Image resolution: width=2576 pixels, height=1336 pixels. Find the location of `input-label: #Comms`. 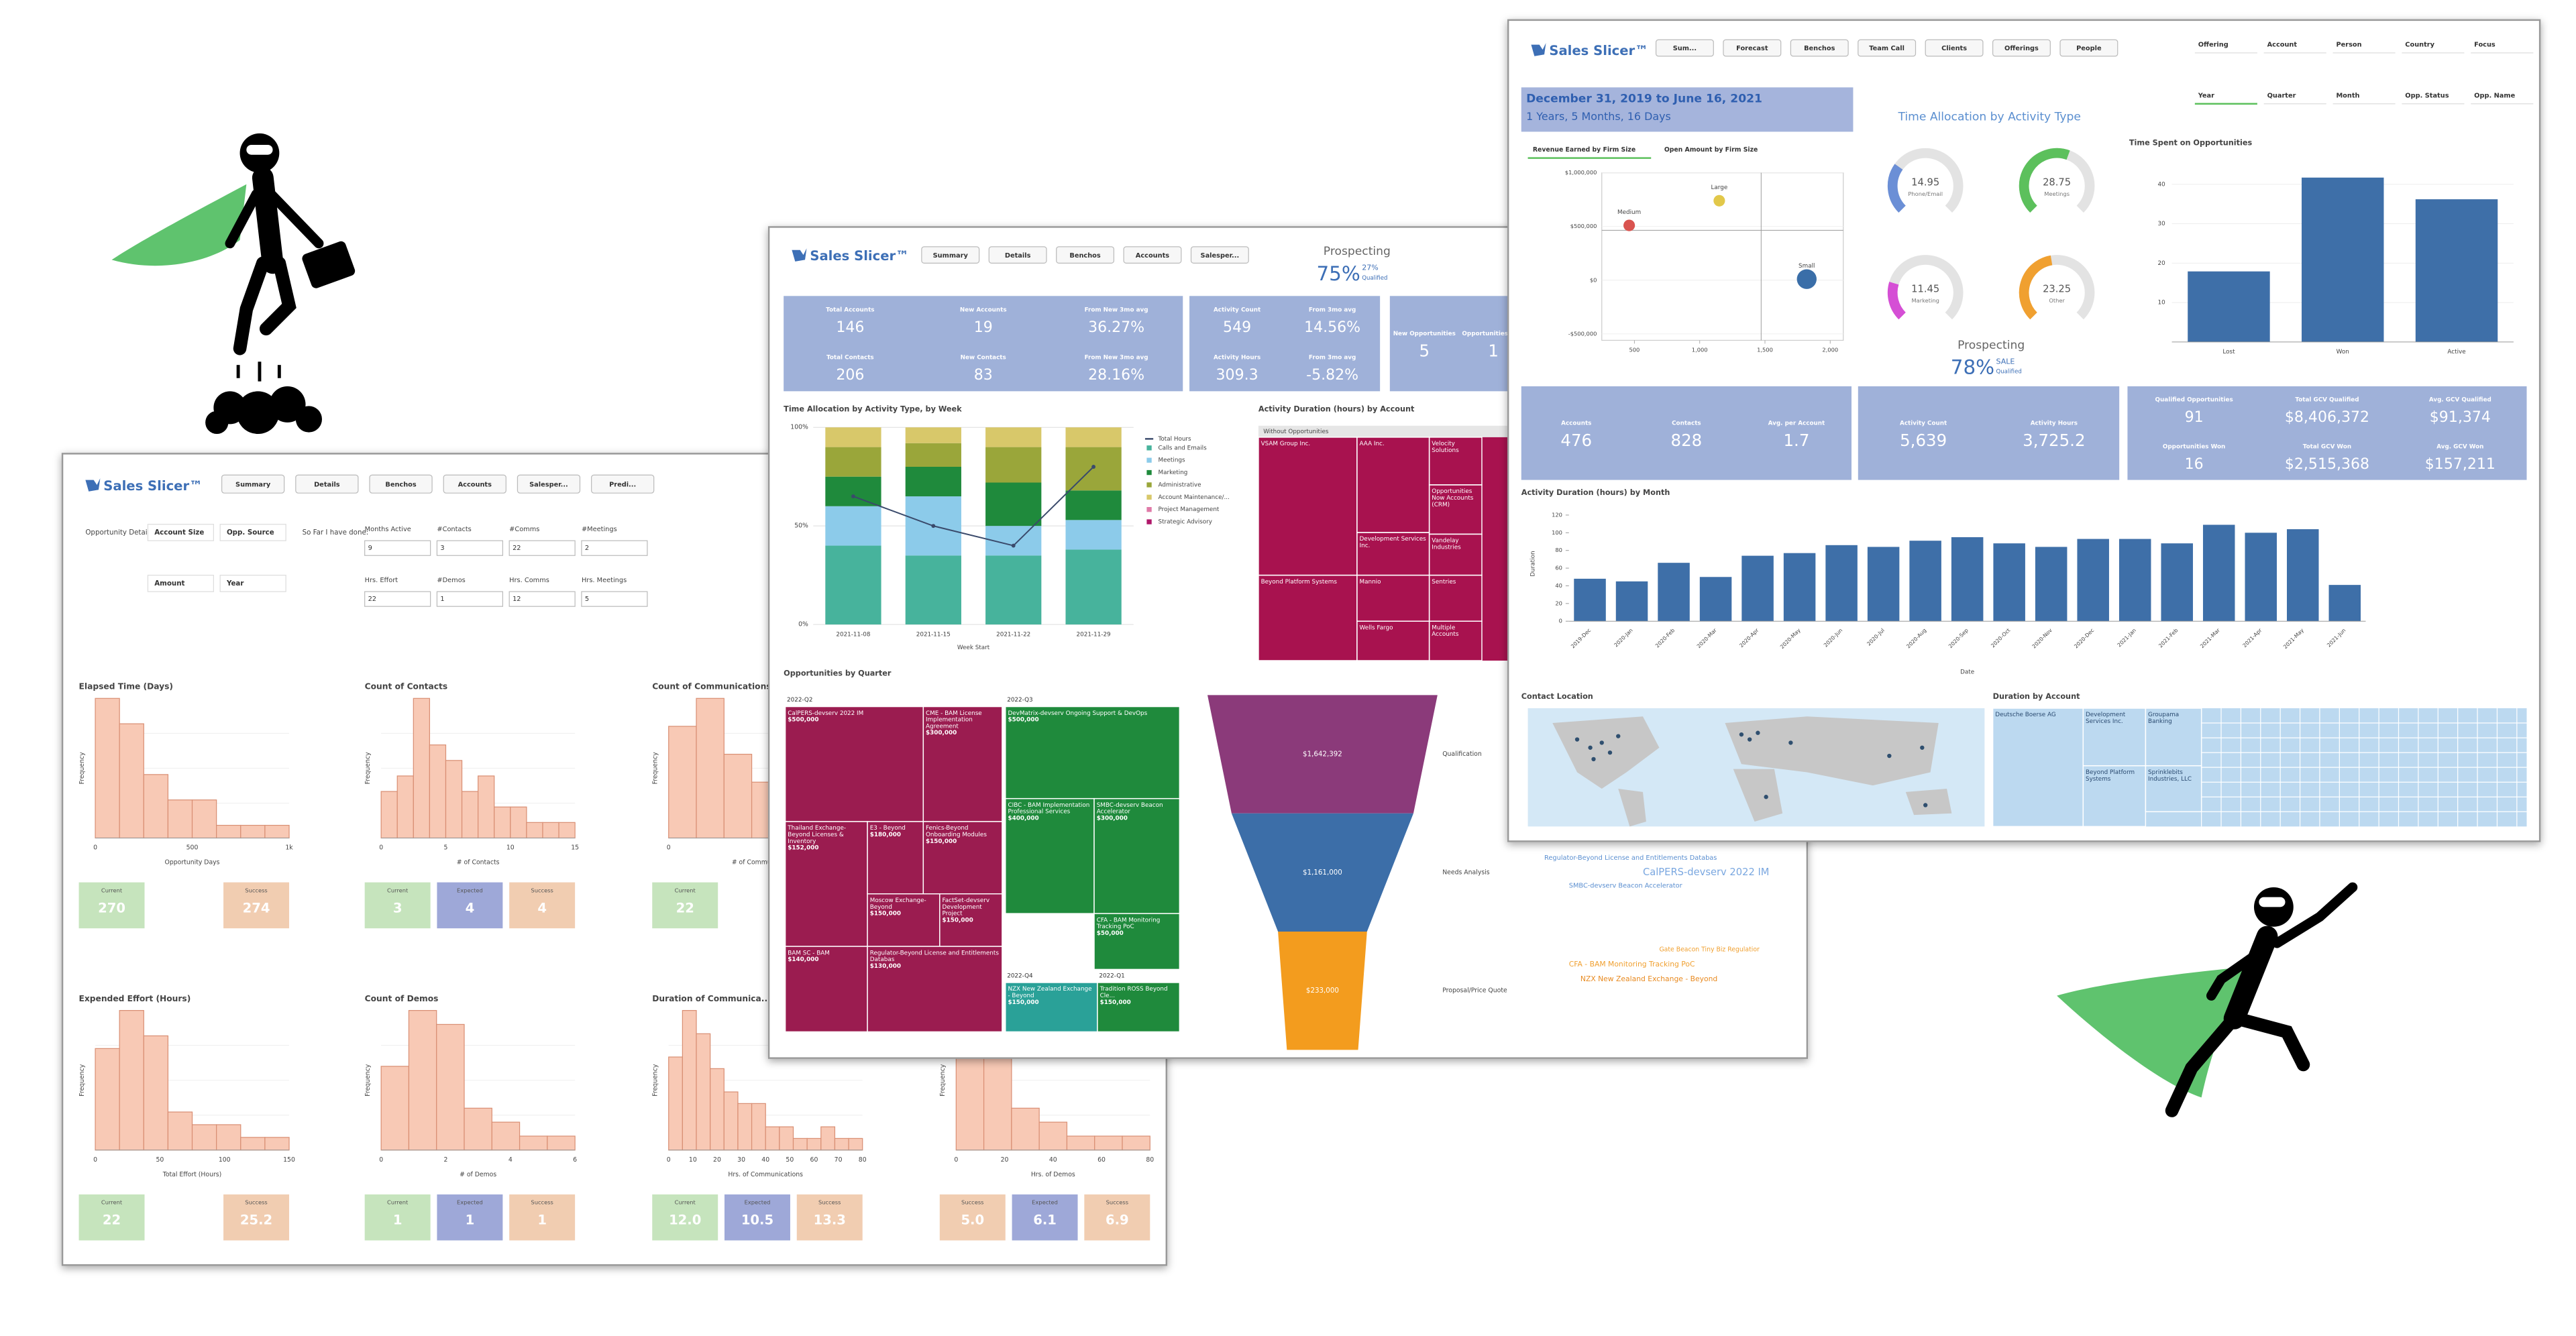

input-label: #Comms is located at coordinates (524, 530).